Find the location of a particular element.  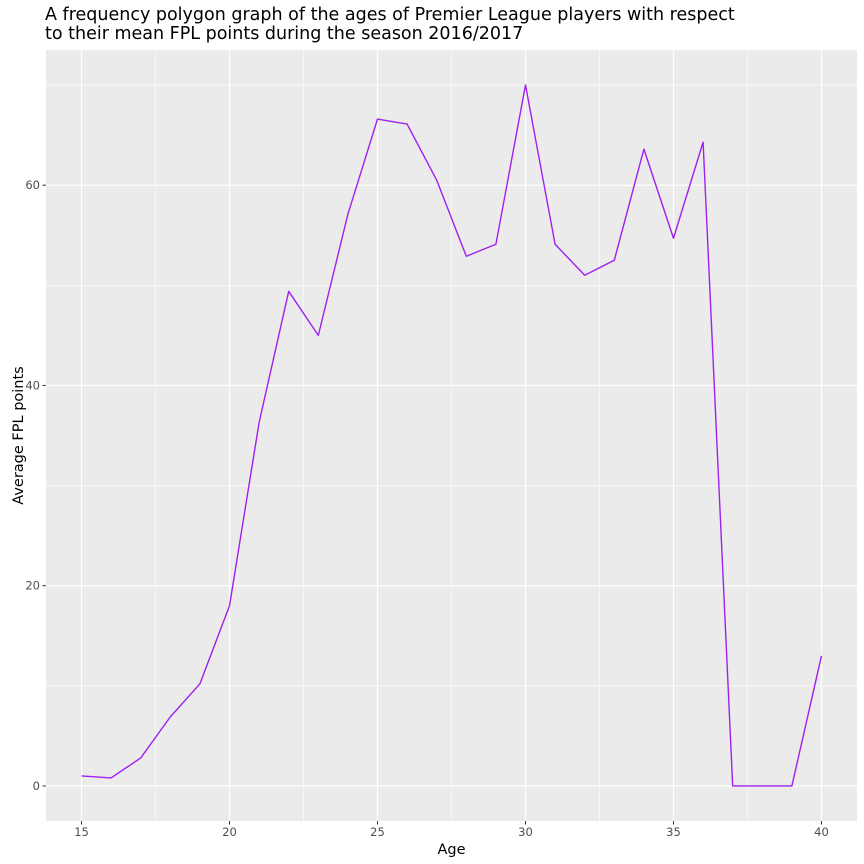

x-tick-label: 30 is located at coordinates (525, 832).